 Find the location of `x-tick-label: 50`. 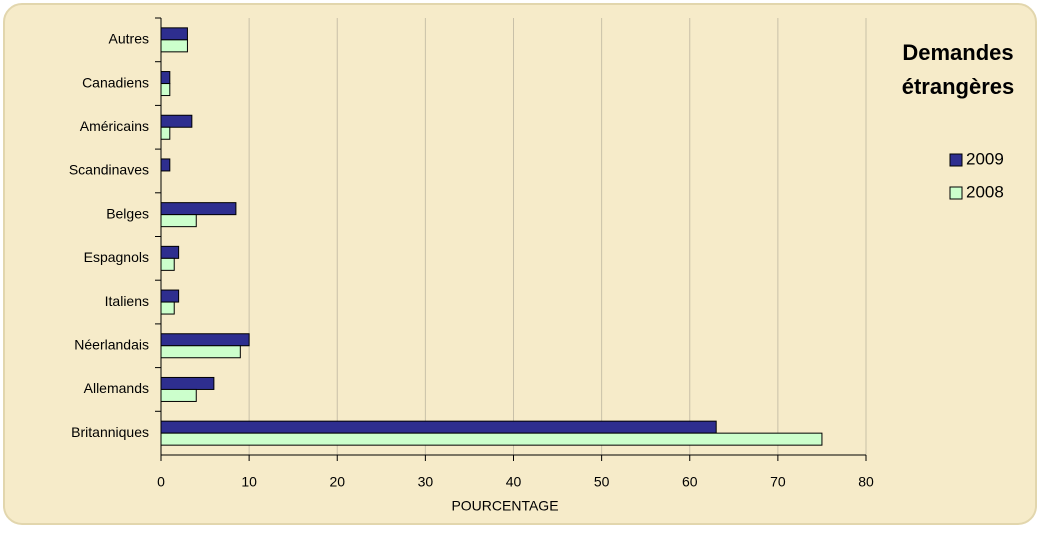

x-tick-label: 50 is located at coordinates (602, 482).